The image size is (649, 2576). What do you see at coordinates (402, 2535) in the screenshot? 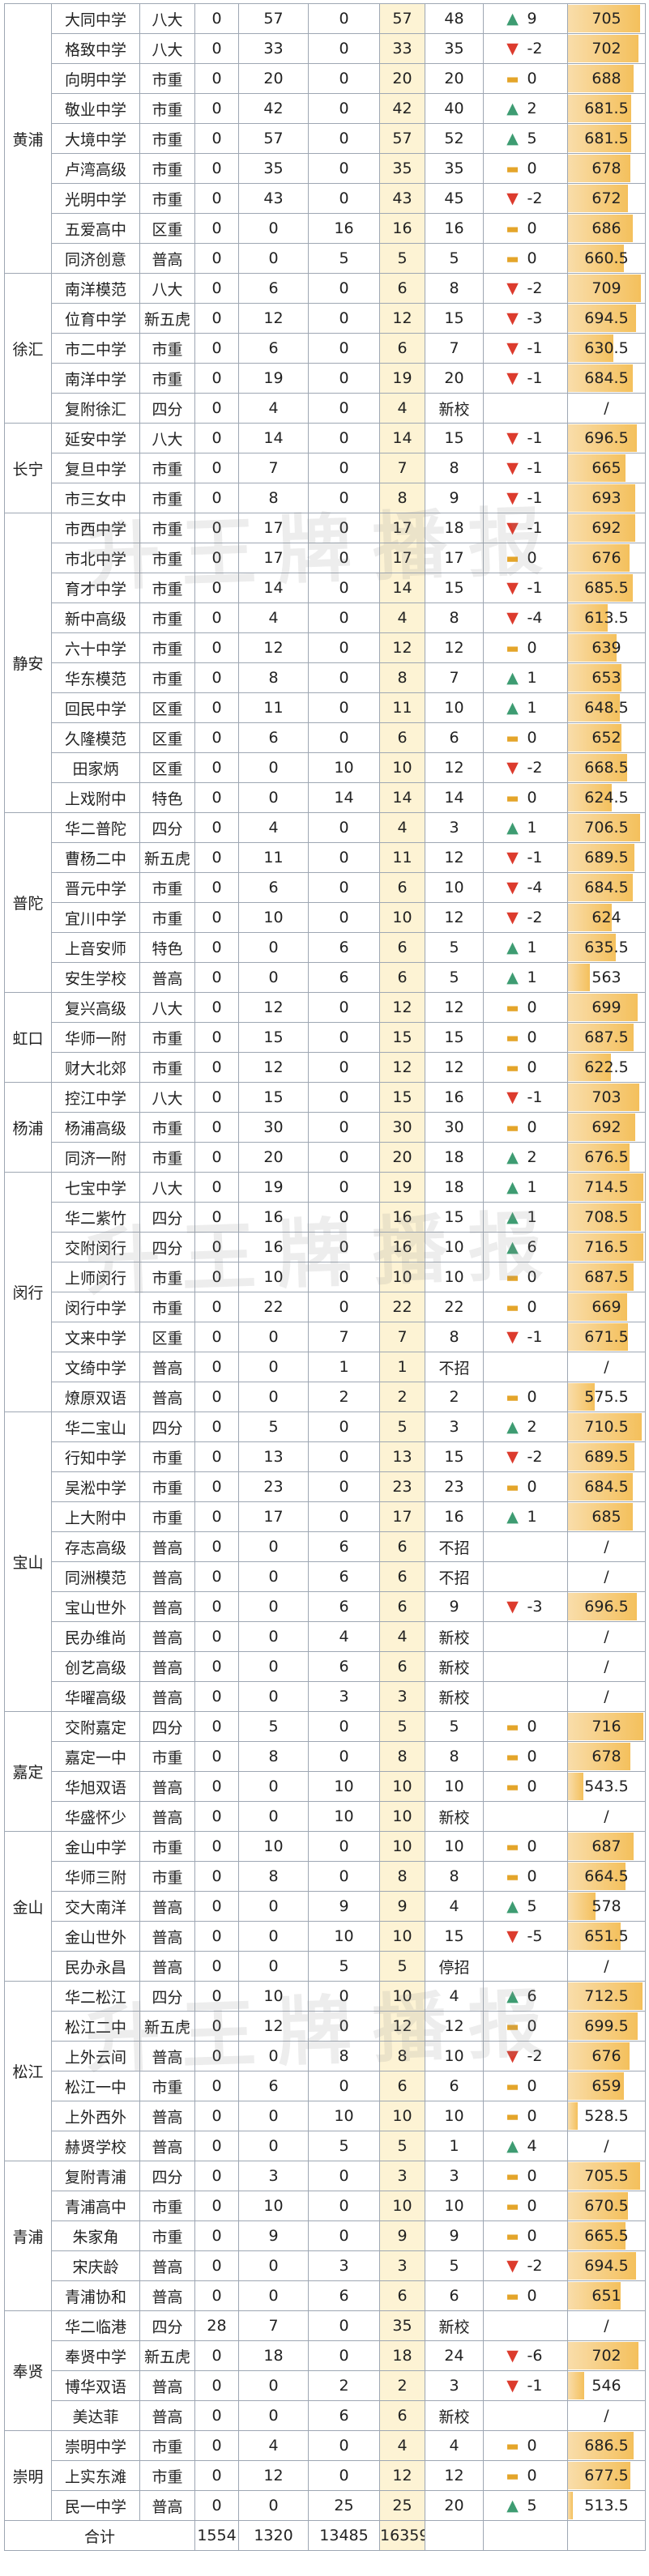
I see `total-sum: 16359` at bounding box center [402, 2535].